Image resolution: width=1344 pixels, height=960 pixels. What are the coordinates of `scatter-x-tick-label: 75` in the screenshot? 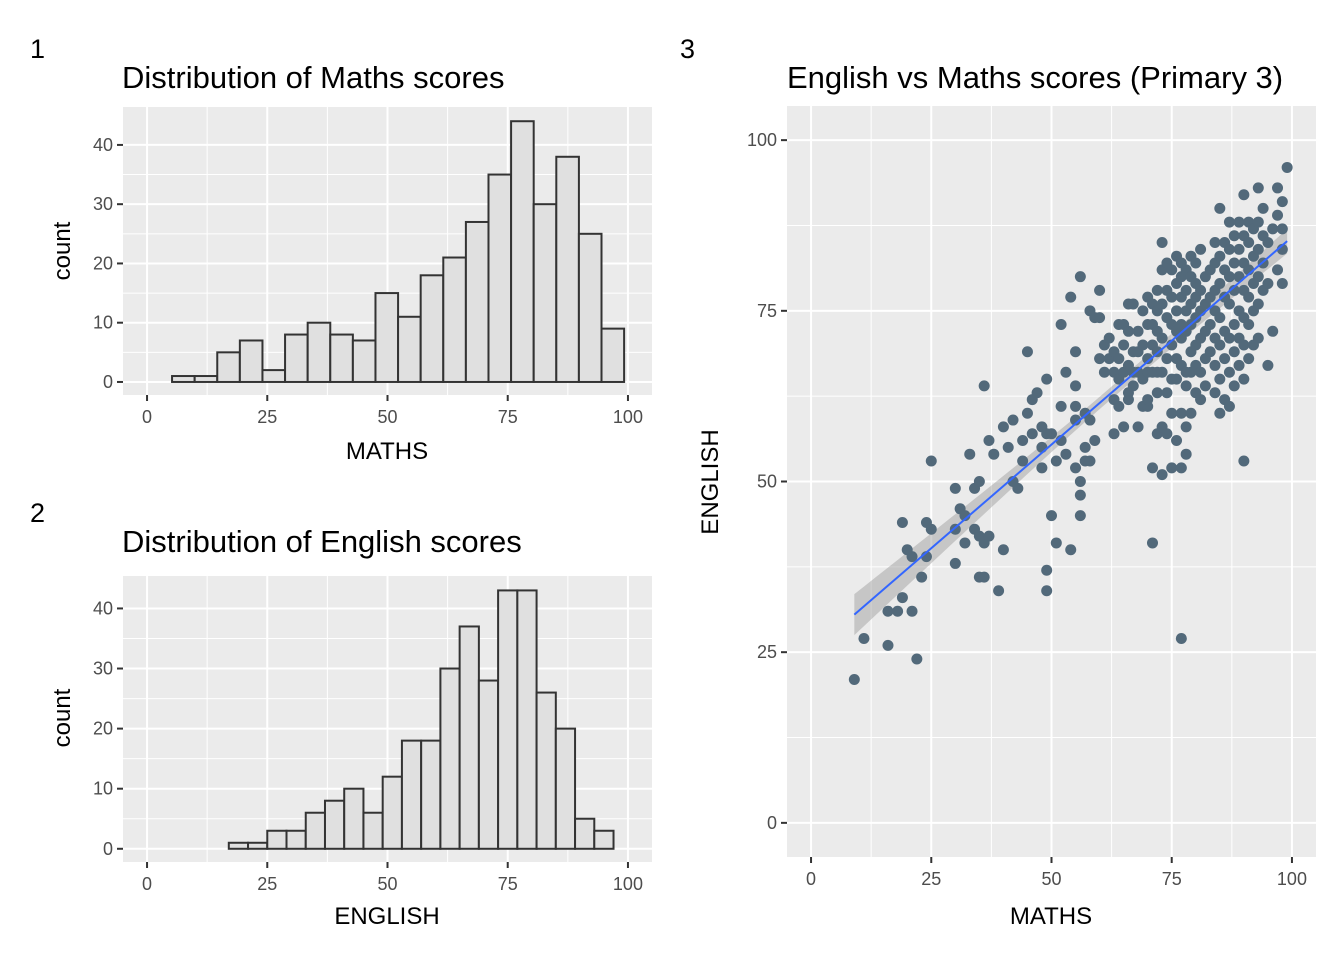 It's located at (1172, 879).